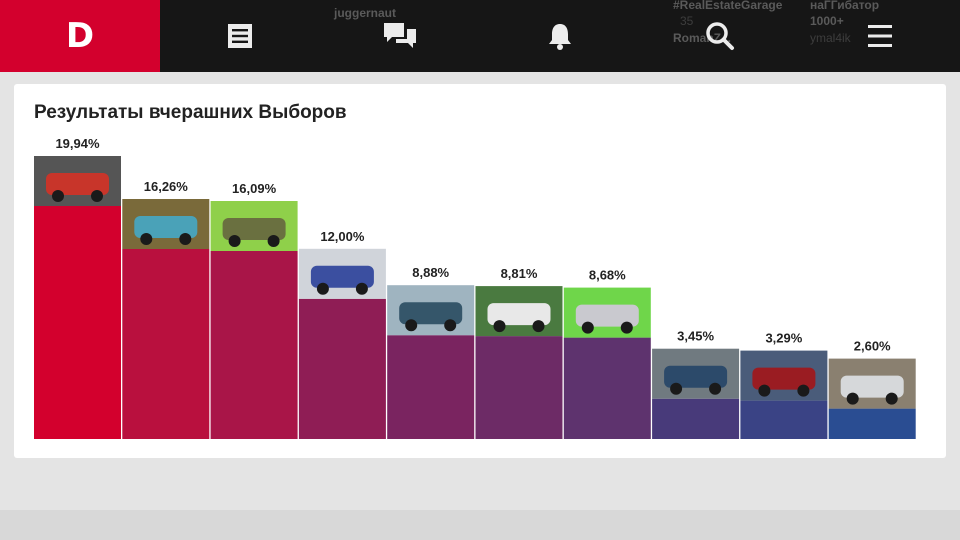 This screenshot has height=540, width=960. Describe the element at coordinates (880, 36) in the screenshot. I see `hamburger-menu-icon` at that location.